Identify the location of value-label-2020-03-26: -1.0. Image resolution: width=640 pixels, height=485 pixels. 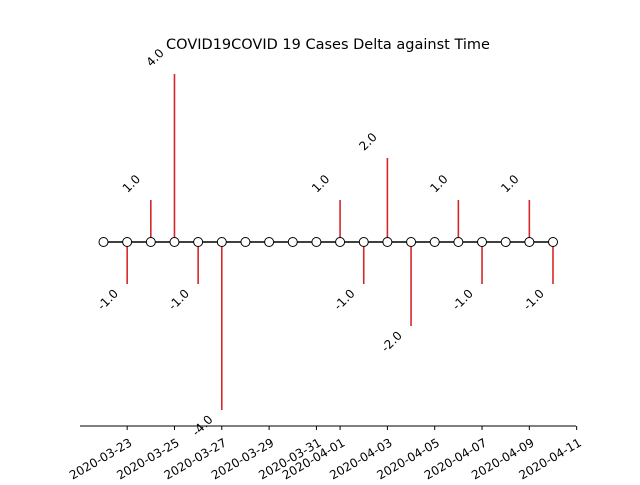
(179, 299).